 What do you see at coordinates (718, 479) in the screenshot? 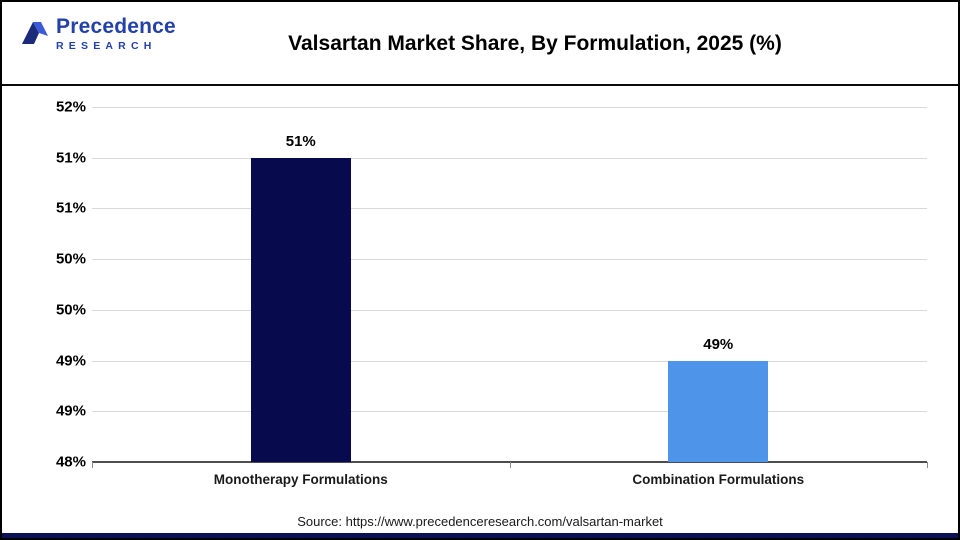
I see `category-label-combination-formulations: Combination Formulations` at bounding box center [718, 479].